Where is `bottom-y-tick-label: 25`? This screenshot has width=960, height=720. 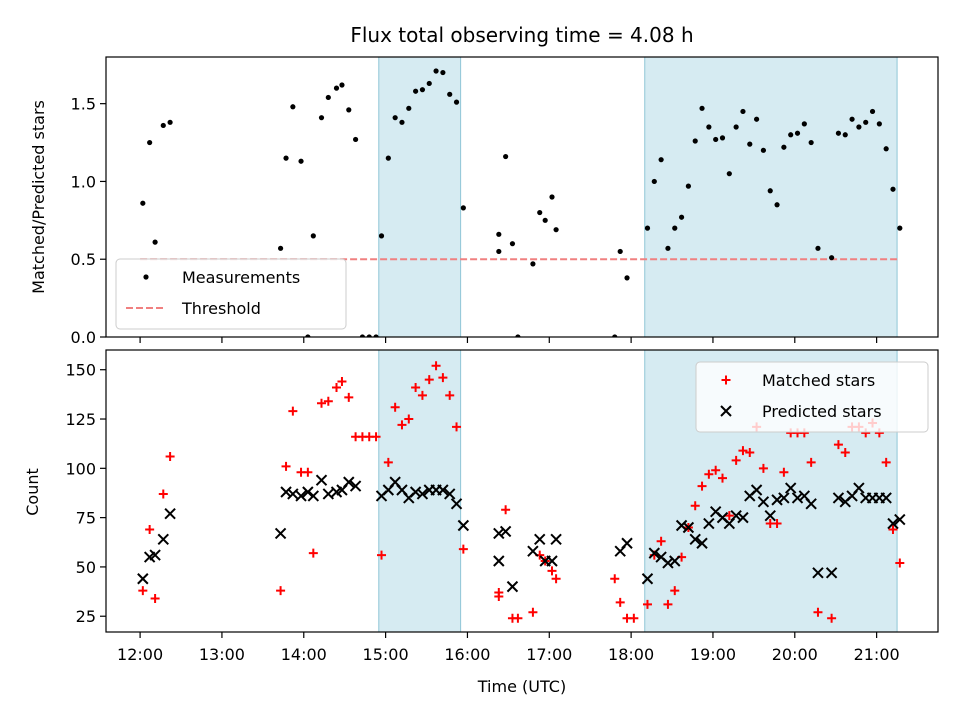 bottom-y-tick-label: 25 is located at coordinates (86, 616).